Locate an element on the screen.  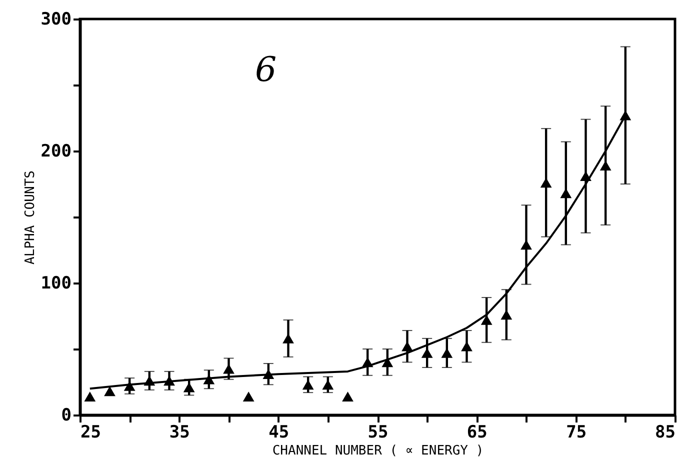
y-tick-label: 0 is located at coordinates (66, 416).